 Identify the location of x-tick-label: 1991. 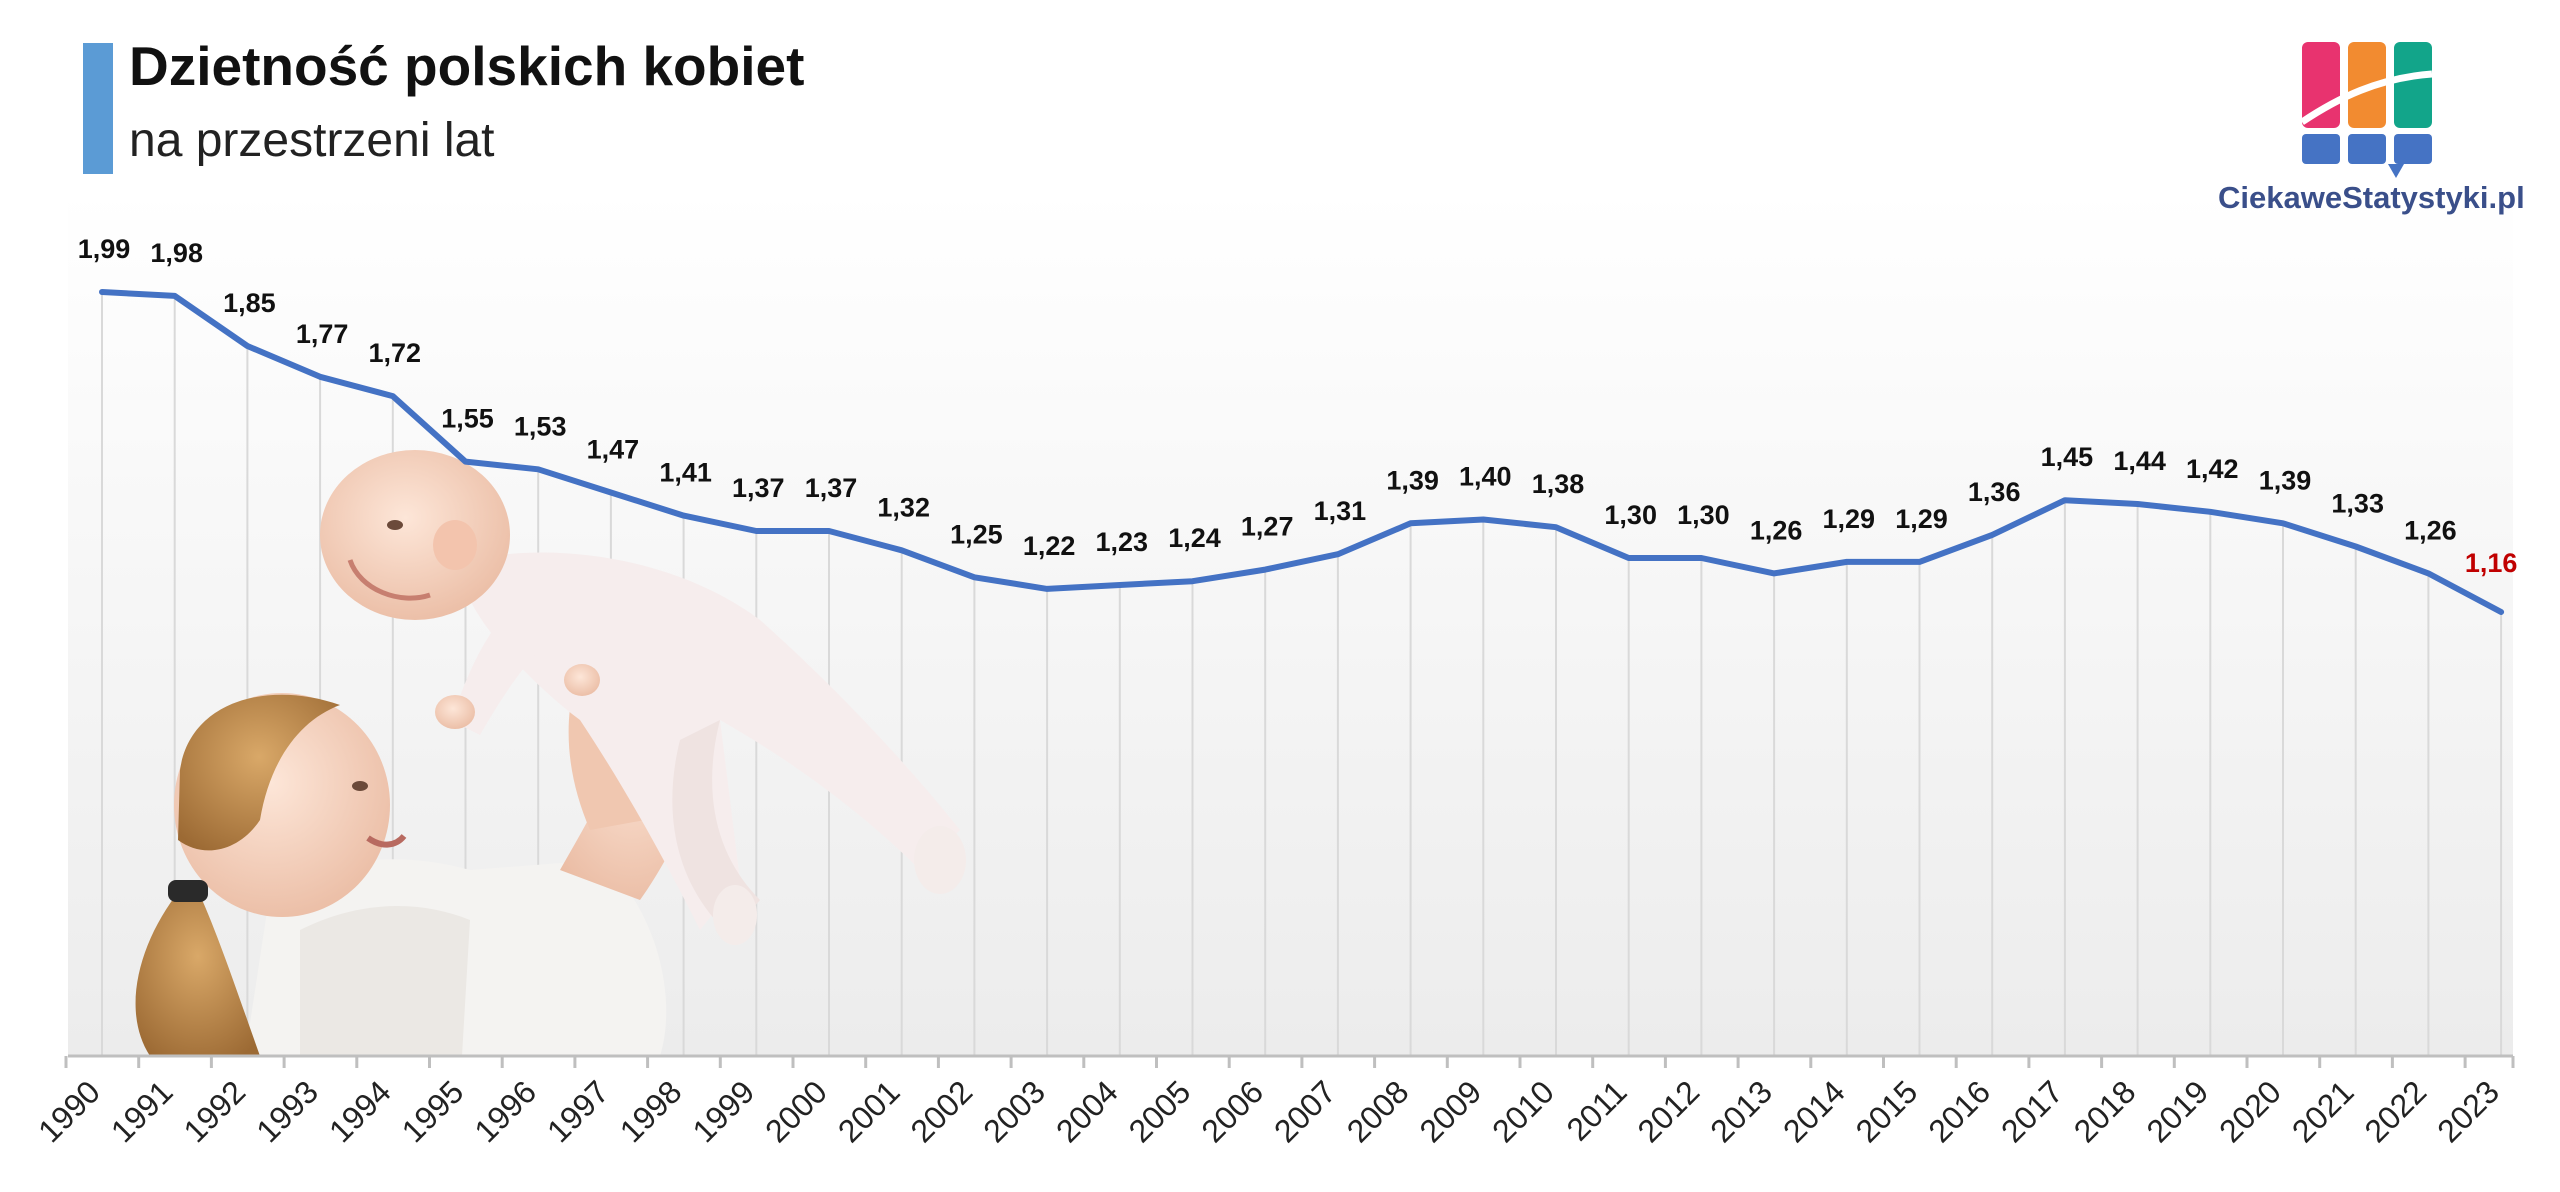
(142, 1111).